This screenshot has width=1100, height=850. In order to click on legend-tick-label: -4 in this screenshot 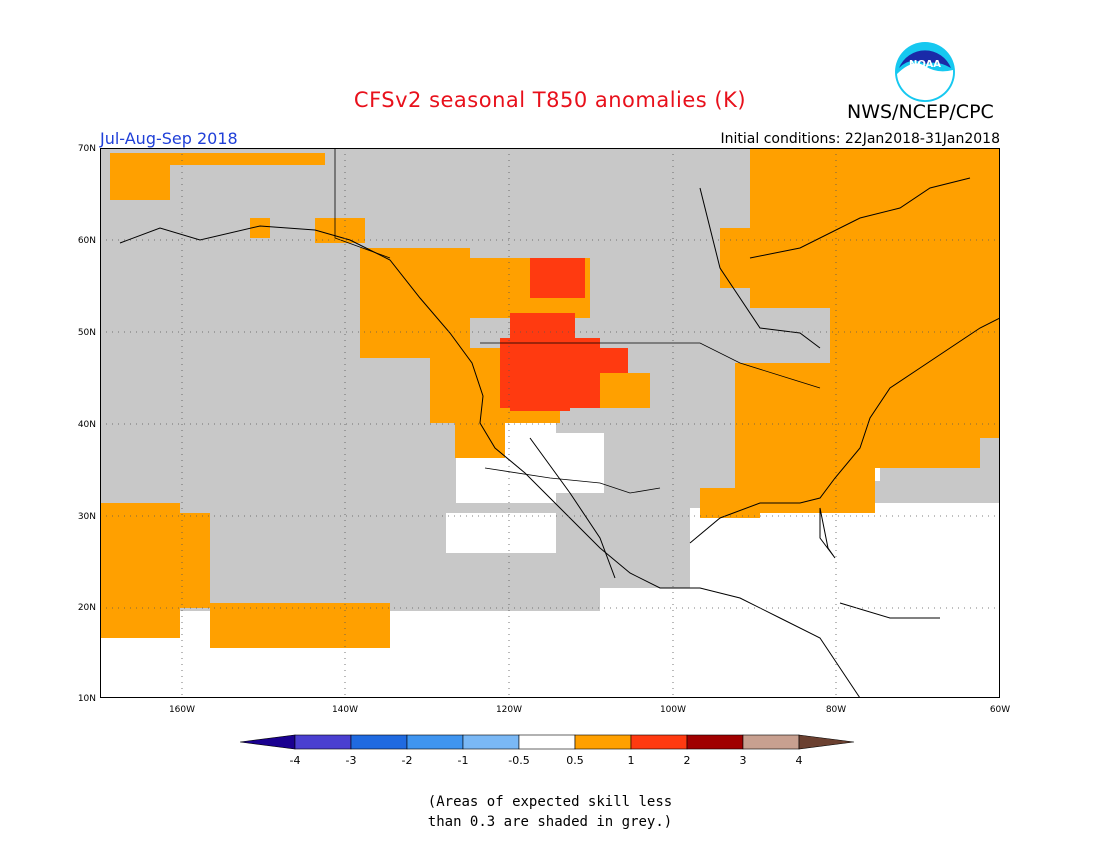, I will do `click(295, 760)`.